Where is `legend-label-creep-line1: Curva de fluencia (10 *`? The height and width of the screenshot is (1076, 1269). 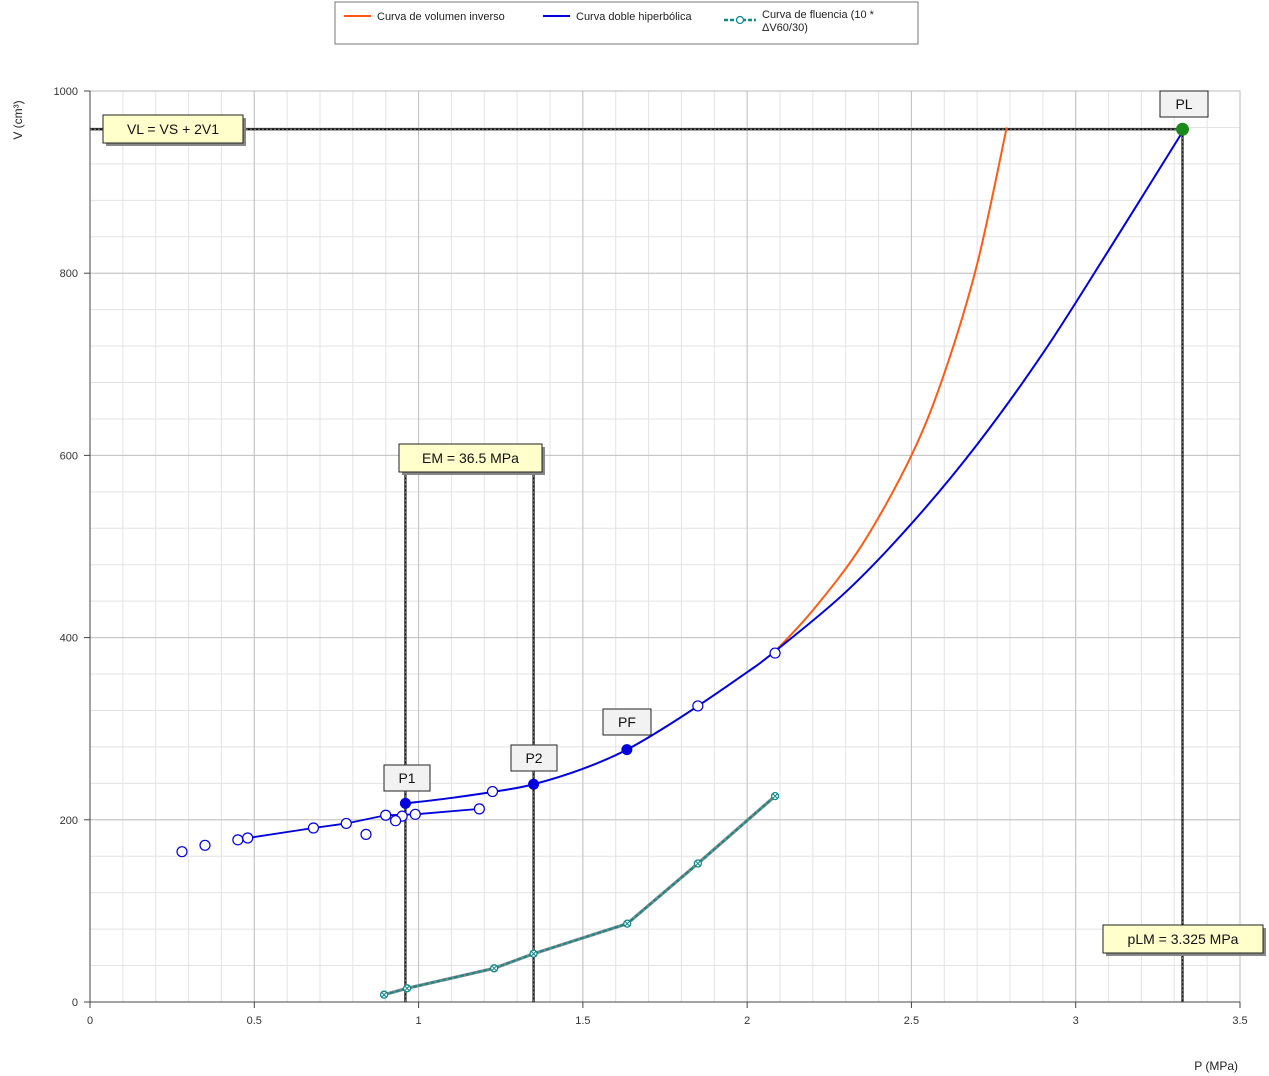
legend-label-creep-line1: Curva de fluencia (10 * is located at coordinates (818, 15).